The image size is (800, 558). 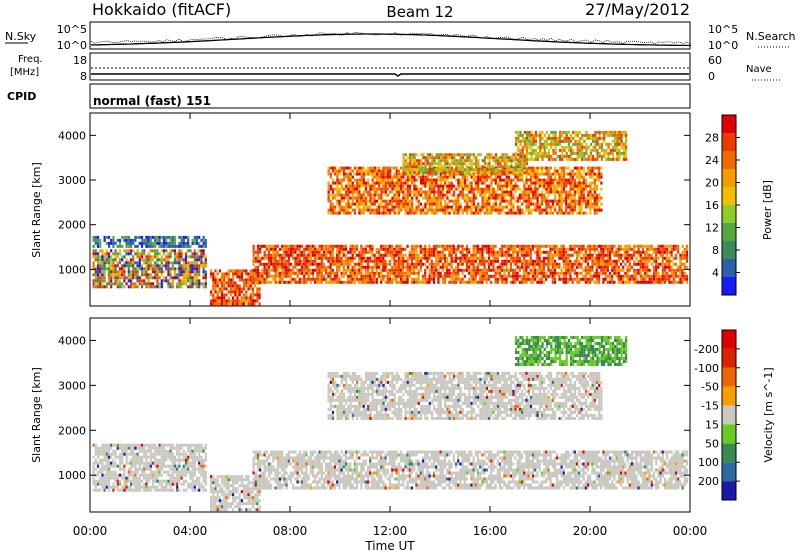 I want to click on noise-left-tick-bottom: 10^0, so click(x=72, y=45).